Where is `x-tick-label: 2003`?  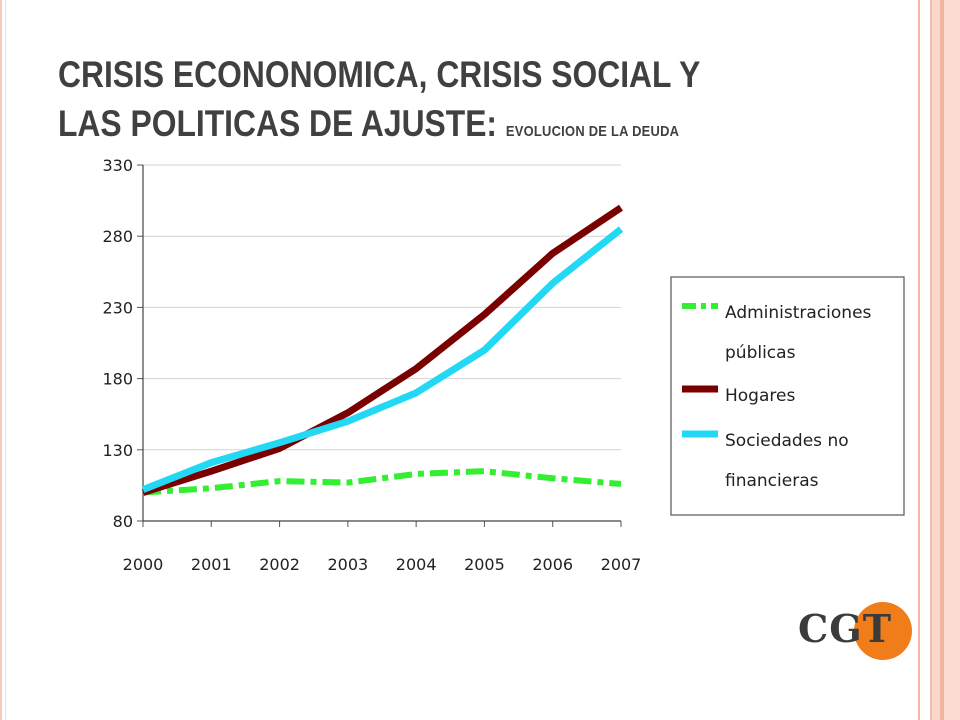 x-tick-label: 2003 is located at coordinates (347, 564).